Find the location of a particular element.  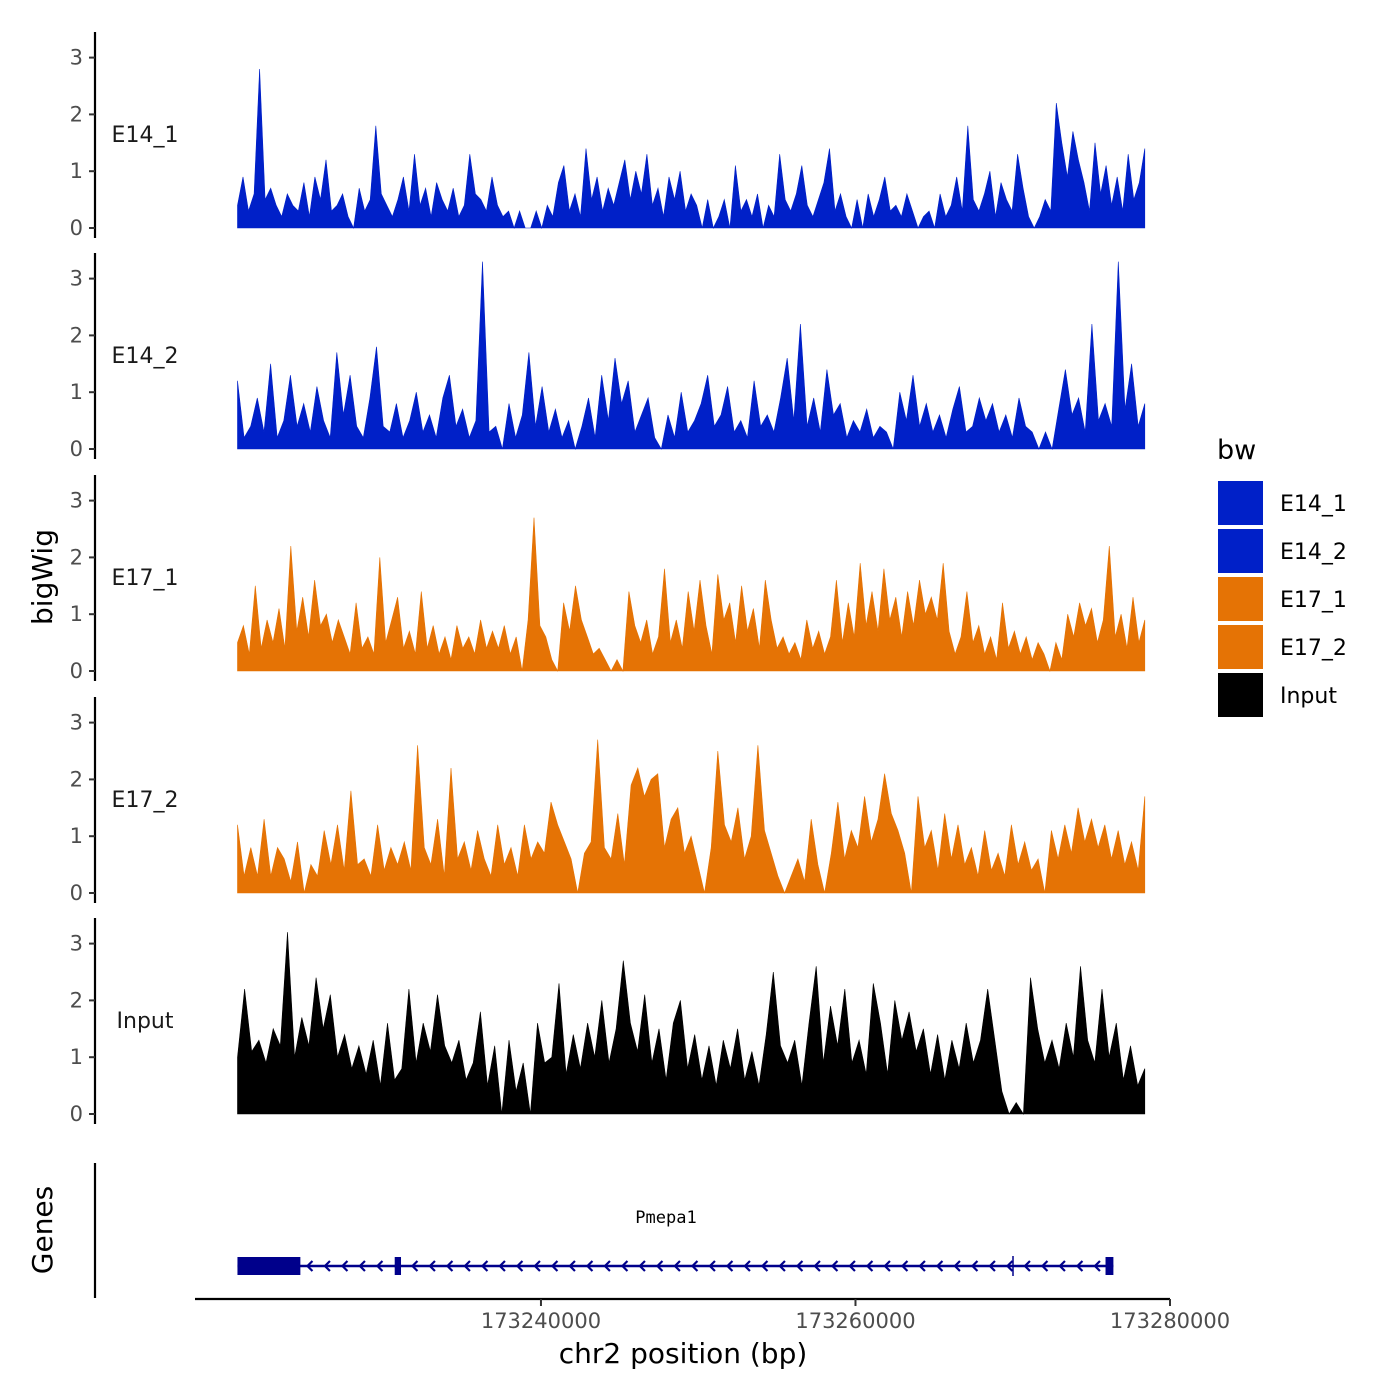

track-label: Input is located at coordinates (145, 1021).